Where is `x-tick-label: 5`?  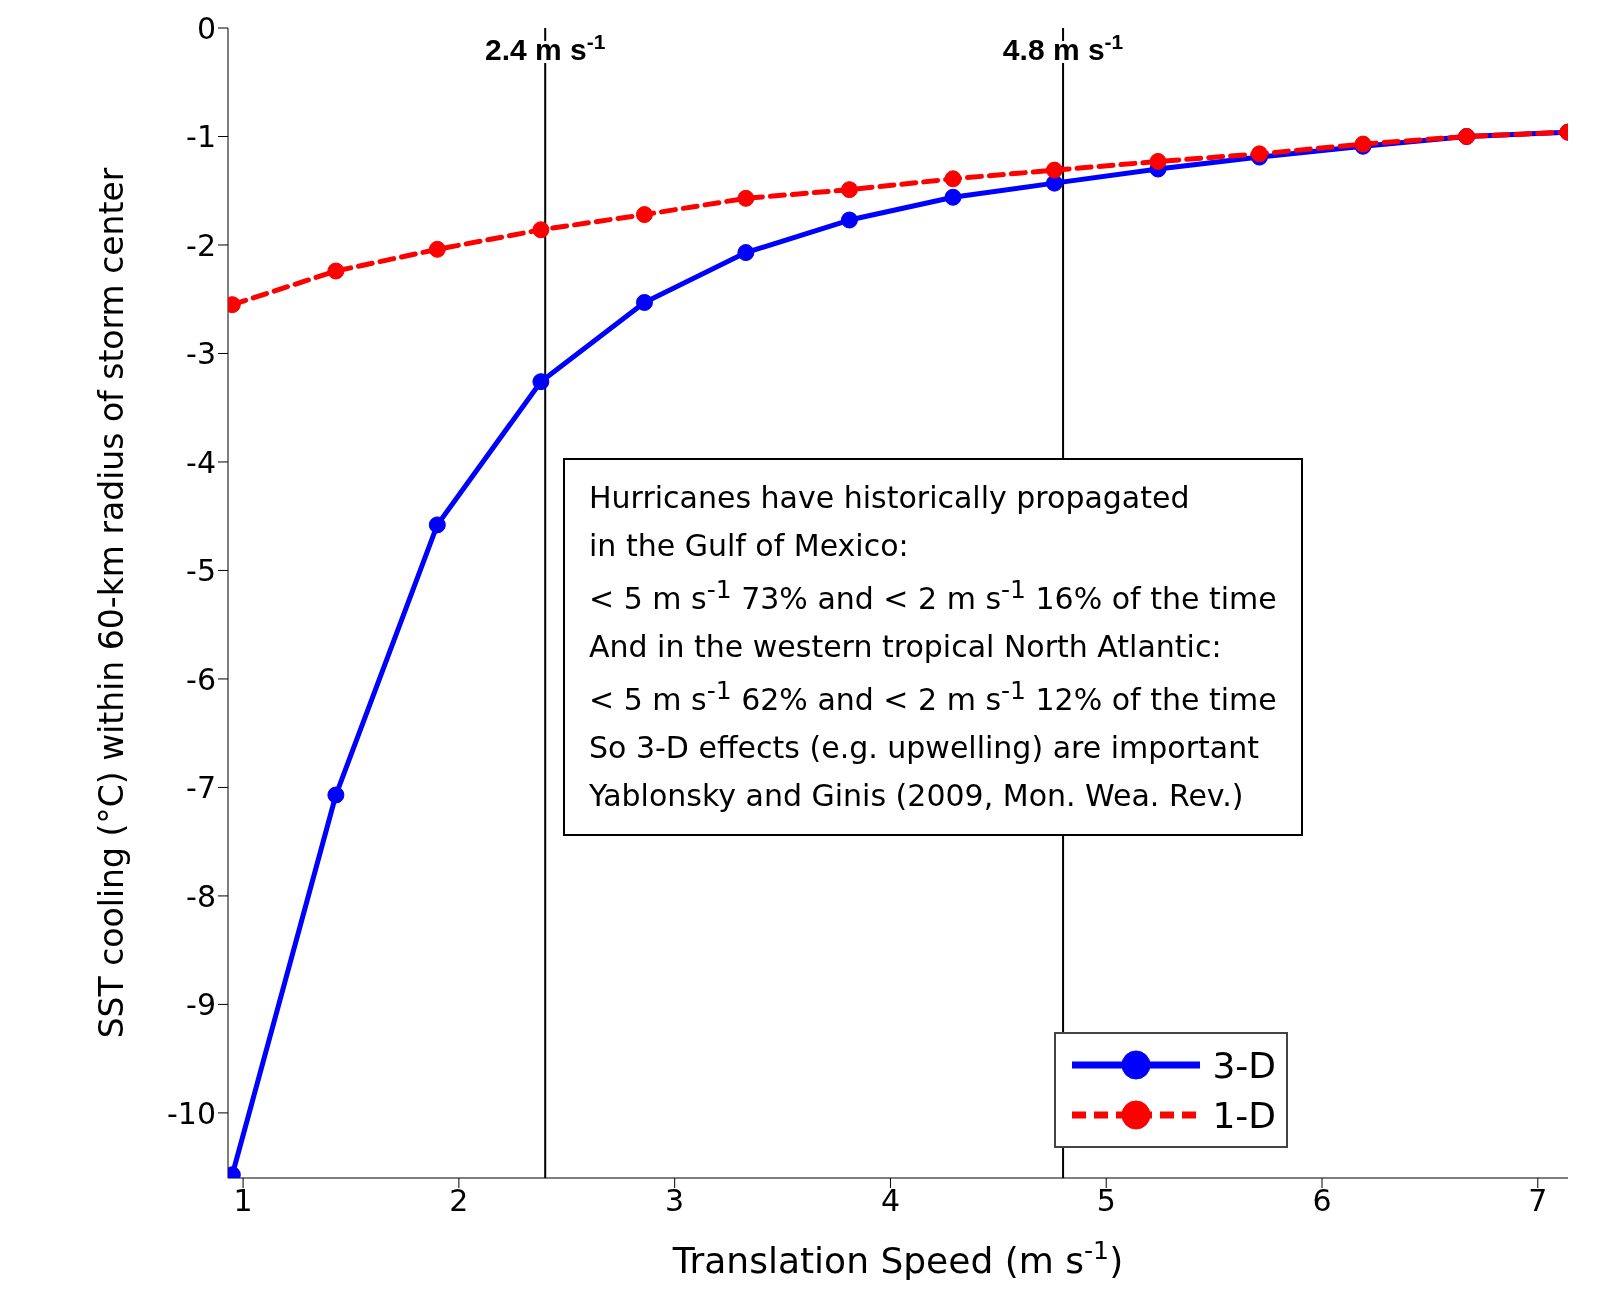
x-tick-label: 5 is located at coordinates (1106, 1201).